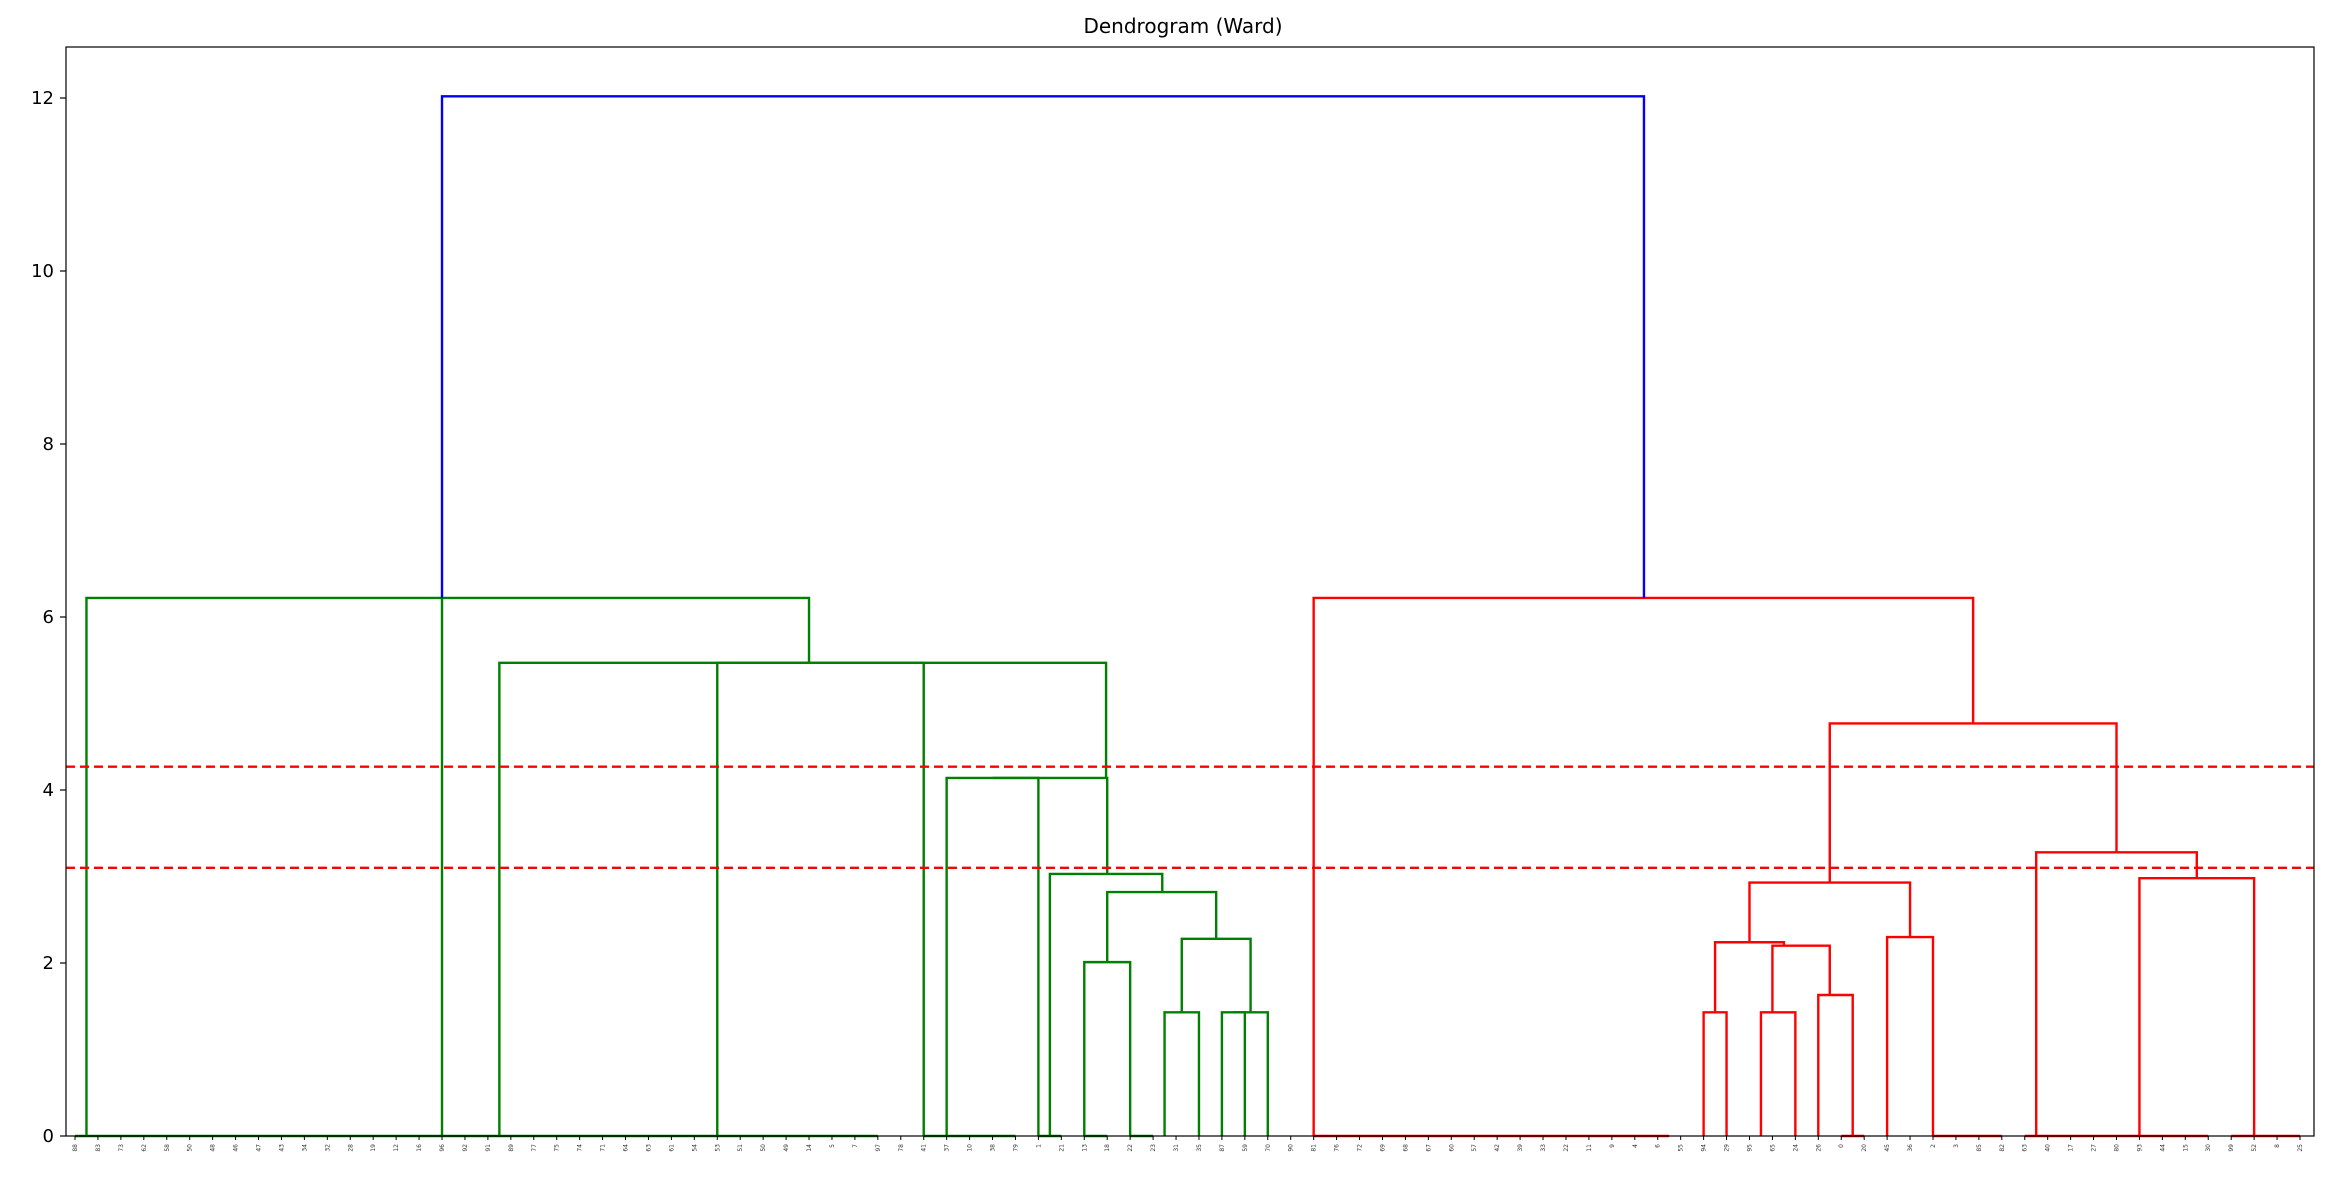 The height and width of the screenshot is (1184, 2332). Describe the element at coordinates (1727, 1148) in the screenshot. I see `leaf-label-72: 29` at that location.